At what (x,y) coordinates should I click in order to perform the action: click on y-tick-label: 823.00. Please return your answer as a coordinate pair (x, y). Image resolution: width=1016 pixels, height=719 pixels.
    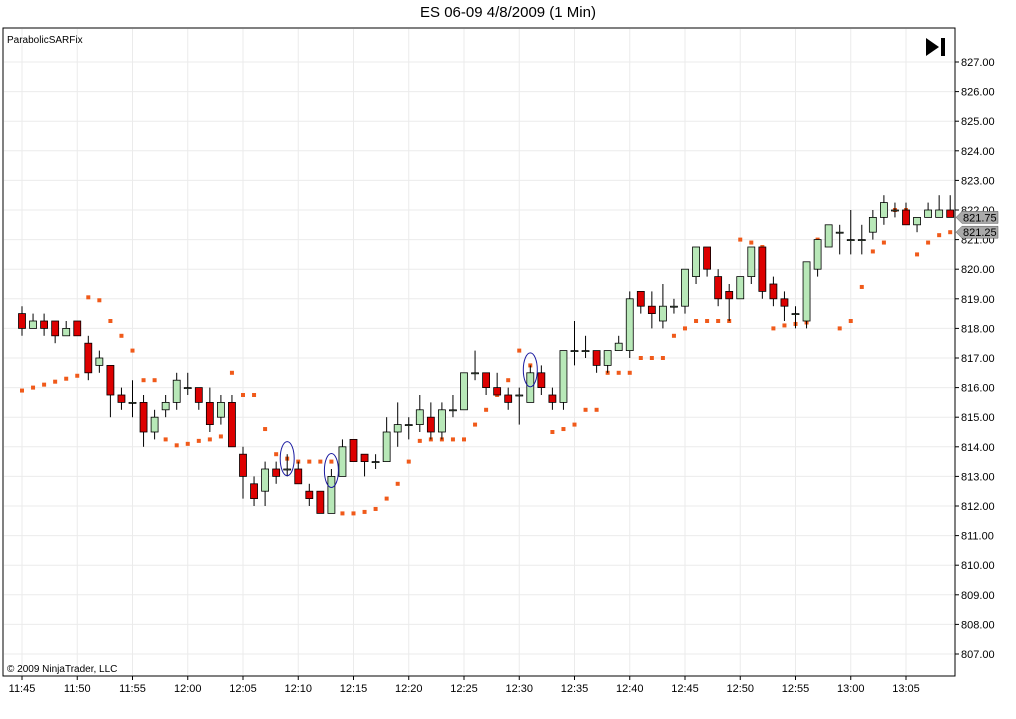
    Looking at the image, I should click on (978, 181).